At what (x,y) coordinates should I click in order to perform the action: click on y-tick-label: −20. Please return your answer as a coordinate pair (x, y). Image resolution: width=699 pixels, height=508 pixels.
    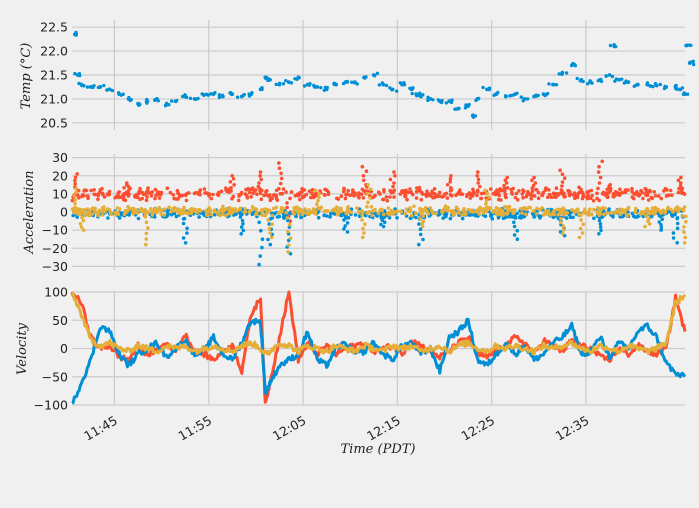
    Looking at the image, I should click on (55, 248).